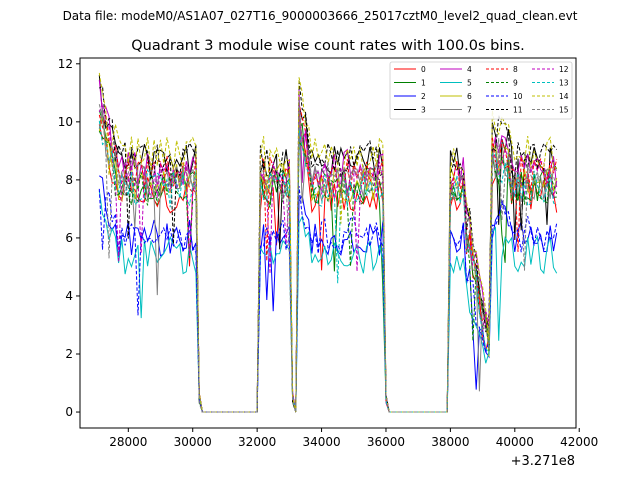 This screenshot has height=480, width=640. Describe the element at coordinates (579, 442) in the screenshot. I see `x-tick-label: 42000` at that location.